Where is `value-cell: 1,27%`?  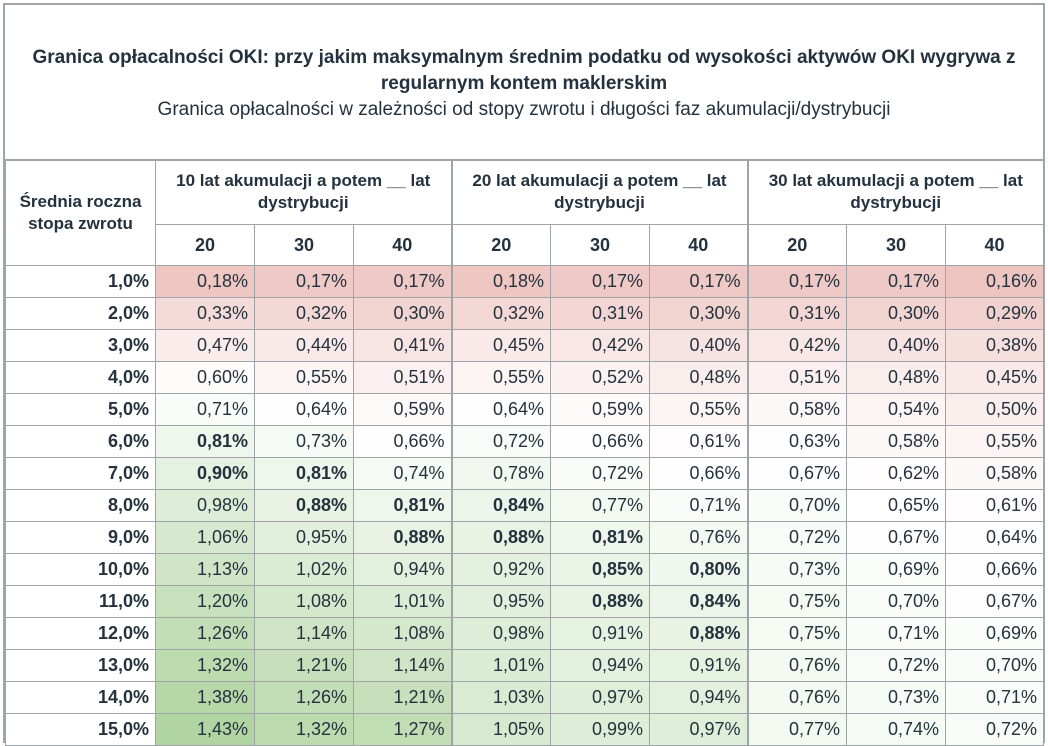 value-cell: 1,27% is located at coordinates (402, 729).